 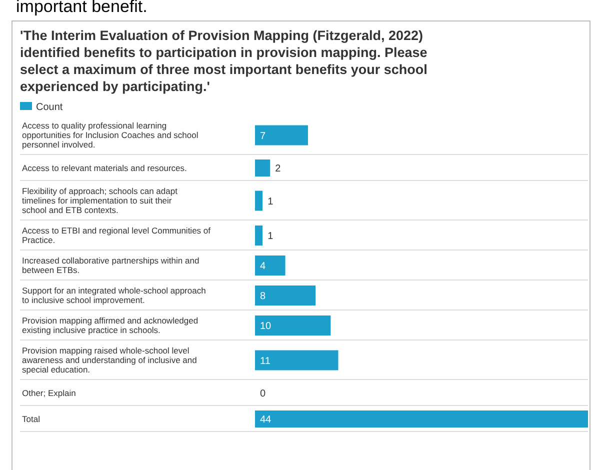 I want to click on data-label: 44, so click(x=266, y=420).